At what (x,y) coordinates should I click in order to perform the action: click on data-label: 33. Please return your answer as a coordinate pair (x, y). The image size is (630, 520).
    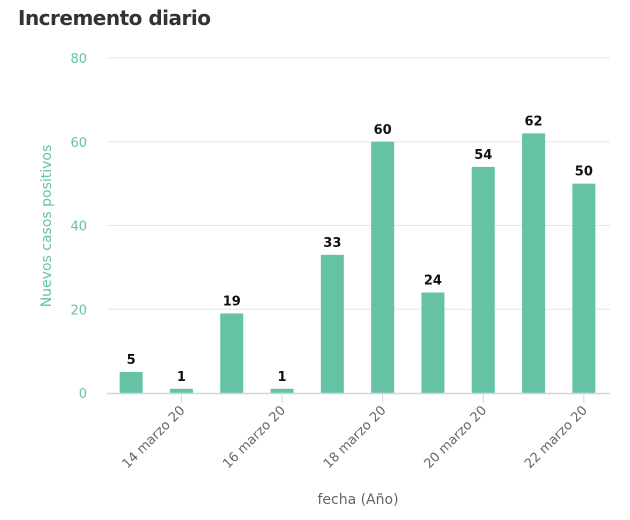
    Looking at the image, I should click on (332, 243).